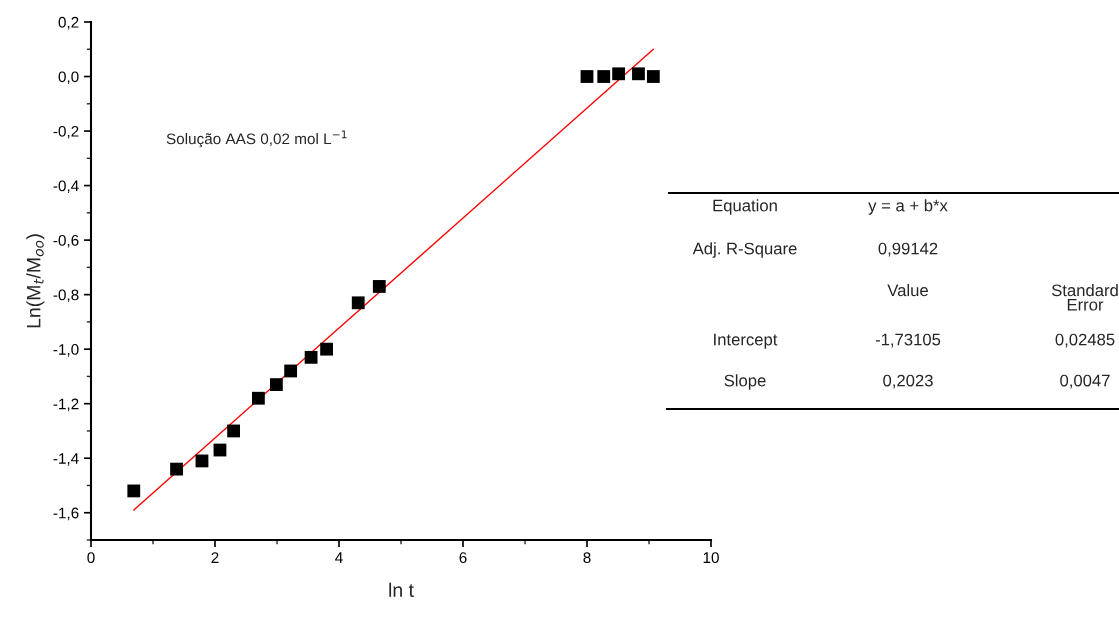 The height and width of the screenshot is (621, 1119). I want to click on text: -1,73105, so click(908, 340).